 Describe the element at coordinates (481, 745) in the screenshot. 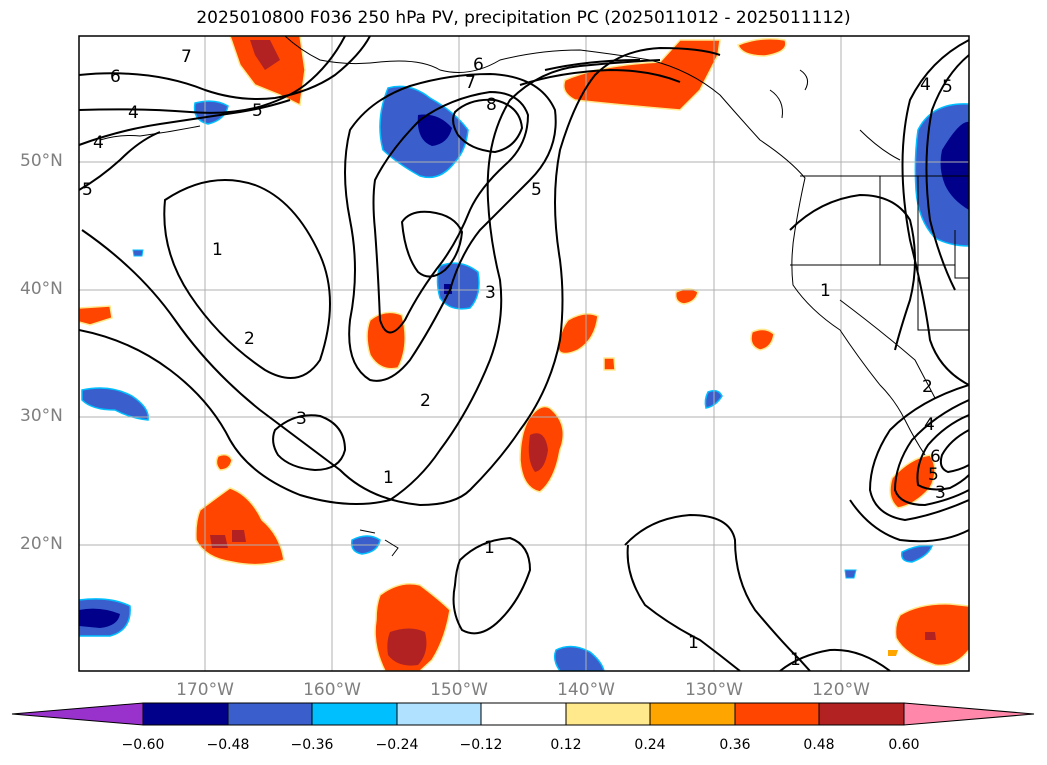

I see `colorbar-tick-label: −0.12` at that location.